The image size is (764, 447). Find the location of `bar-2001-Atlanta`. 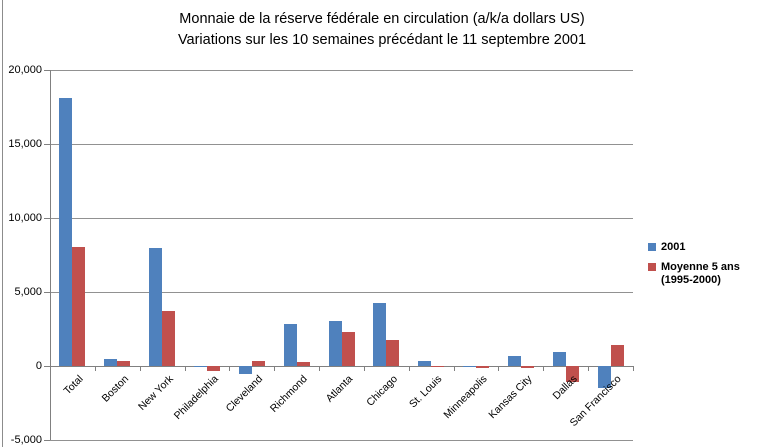

bar-2001-Atlanta is located at coordinates (335, 343).